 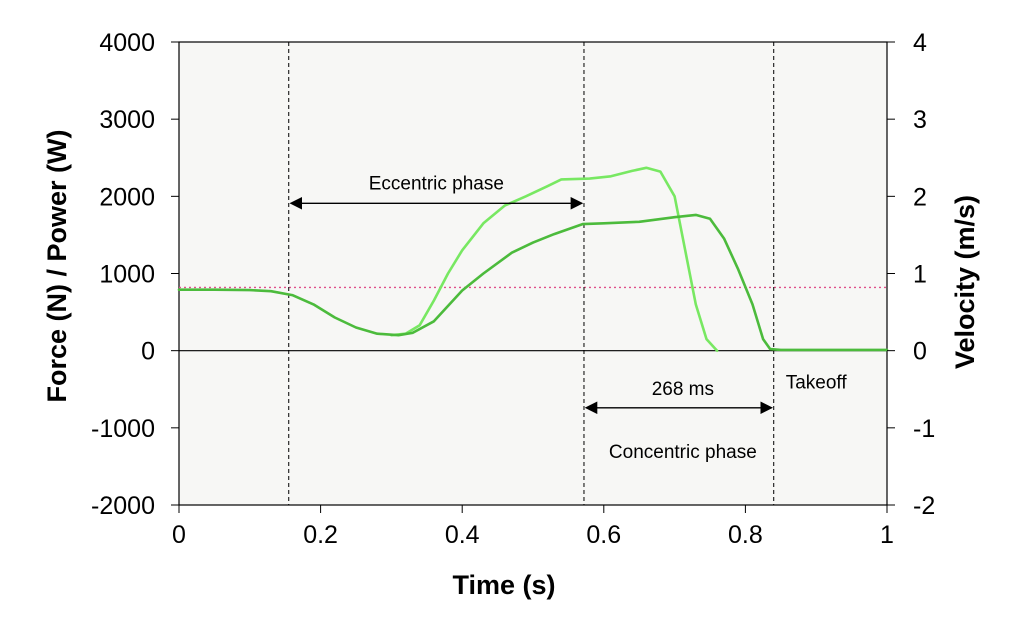 I want to click on y-left-tick-label: -1000, so click(x=123, y=429).